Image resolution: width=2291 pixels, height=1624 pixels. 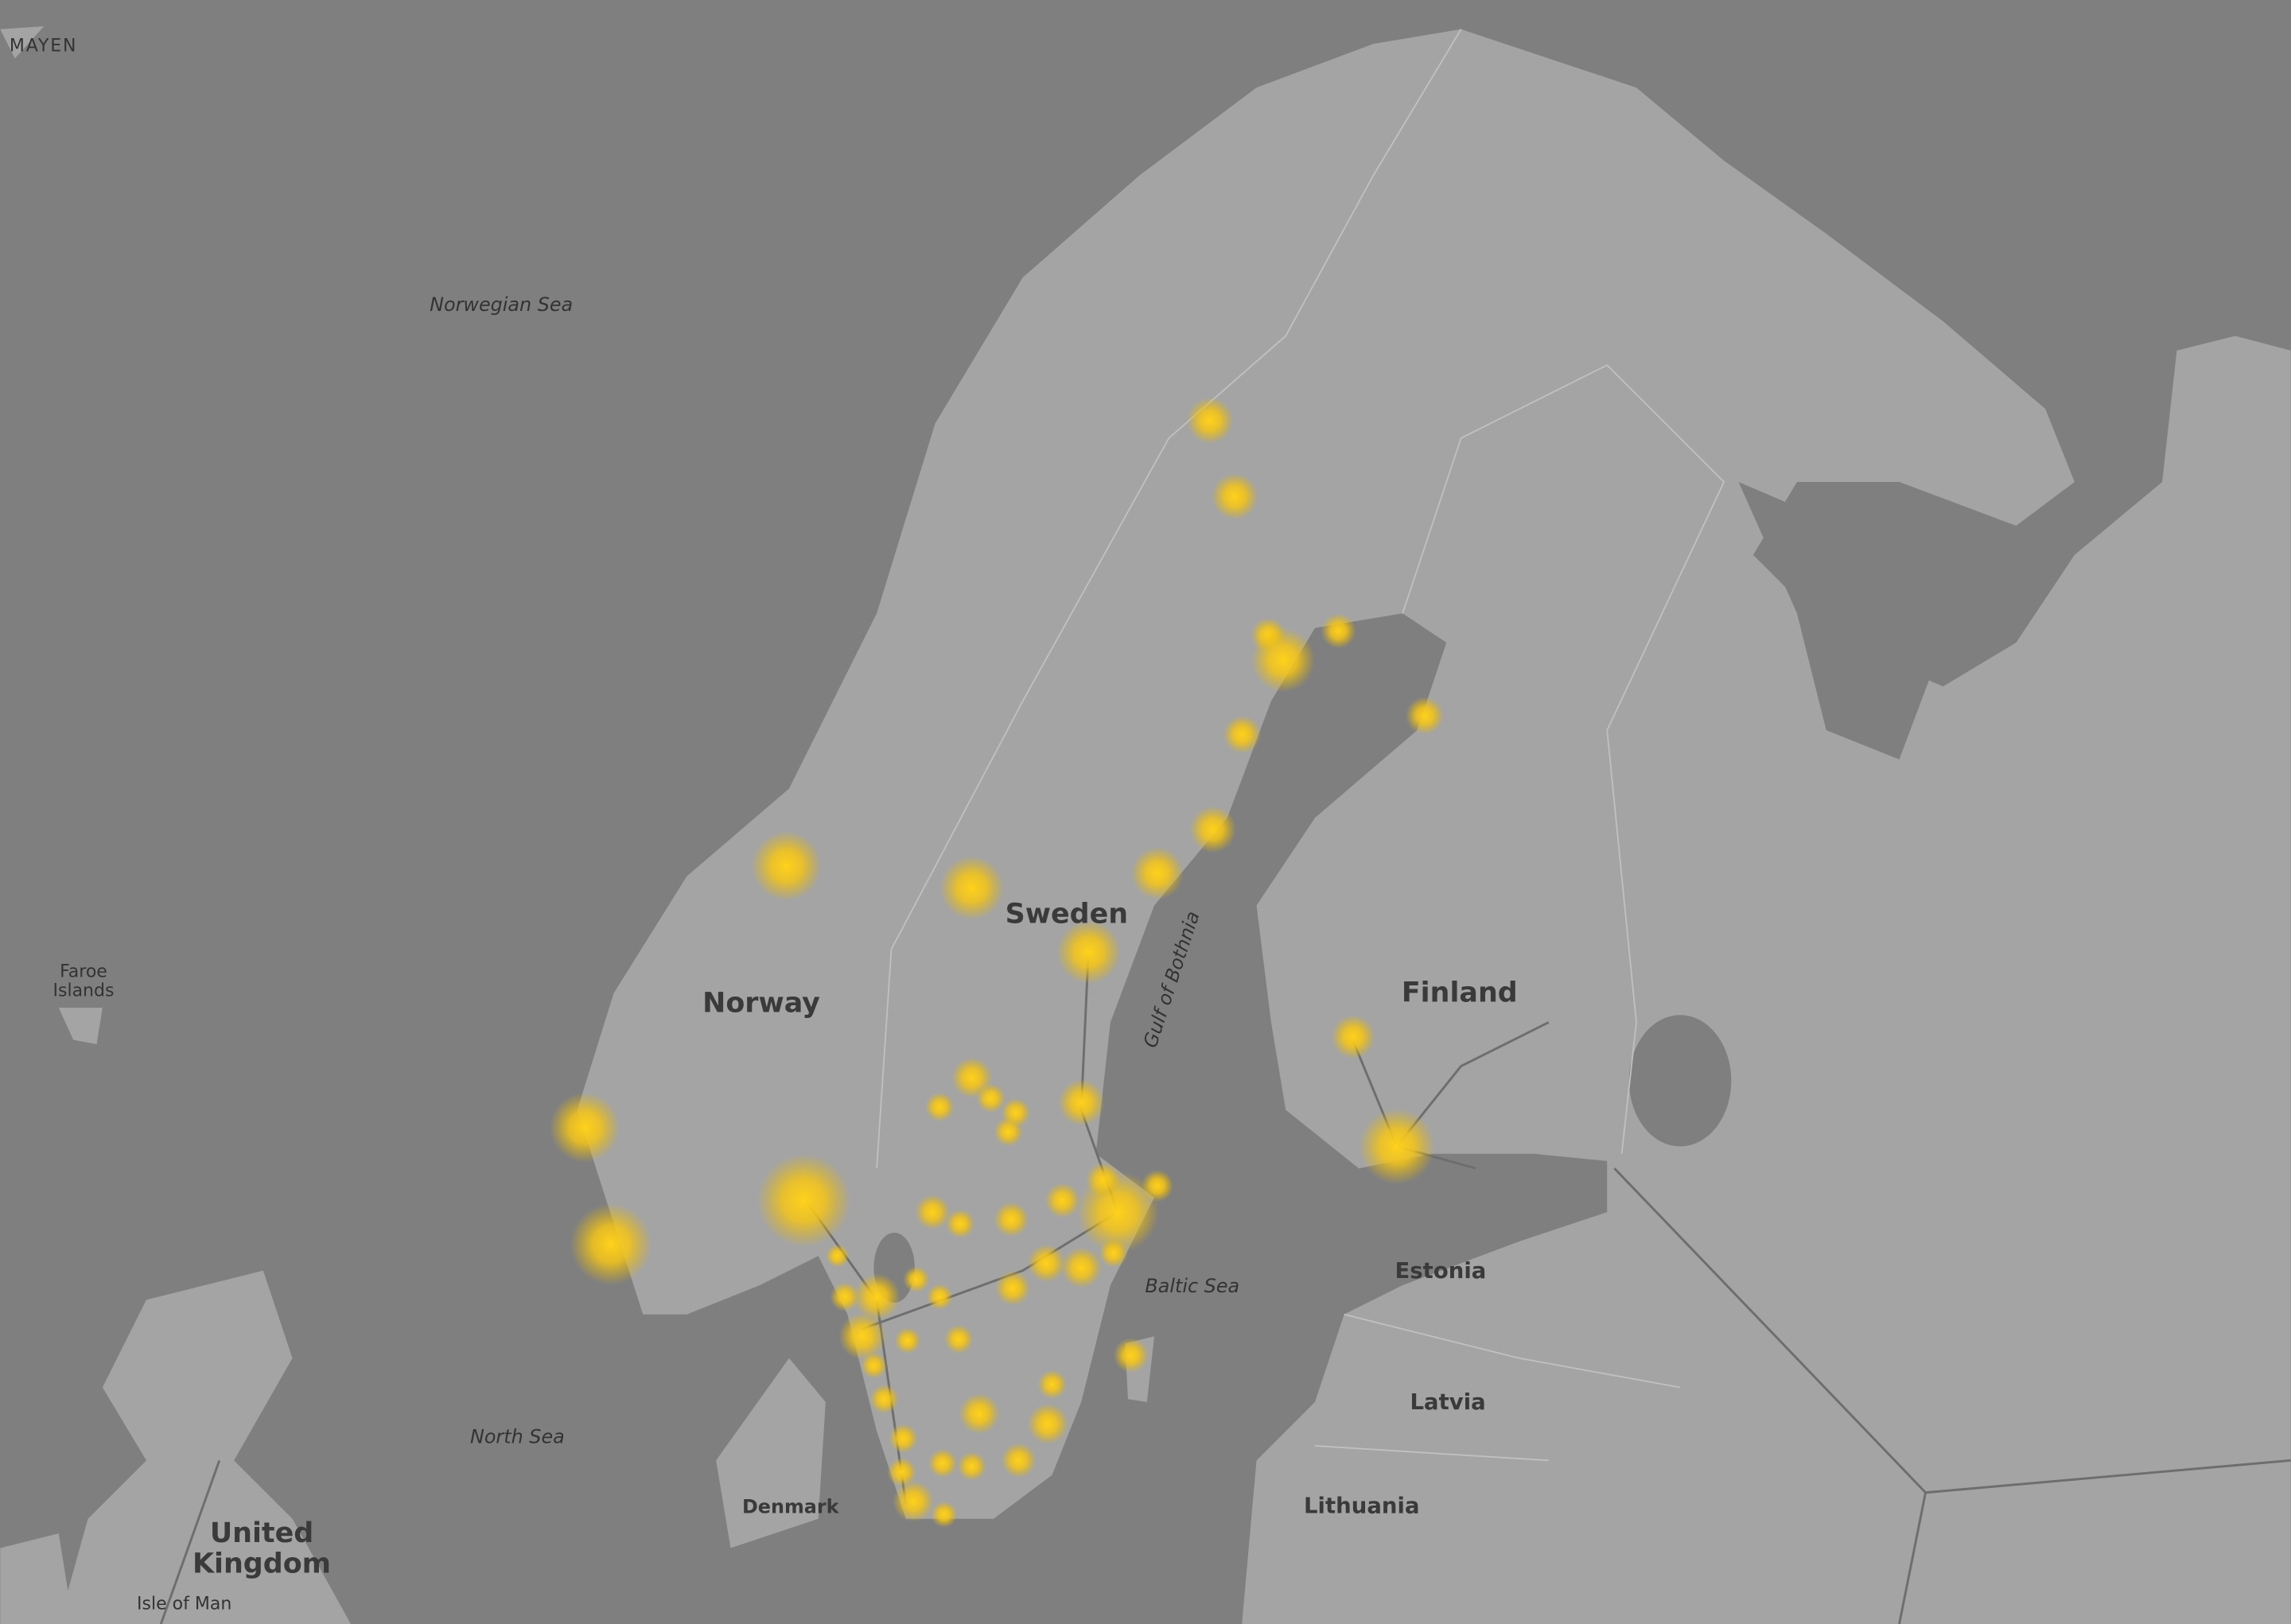 What do you see at coordinates (518, 1436) in the screenshot?
I see `sea-label: North Sea` at bounding box center [518, 1436].